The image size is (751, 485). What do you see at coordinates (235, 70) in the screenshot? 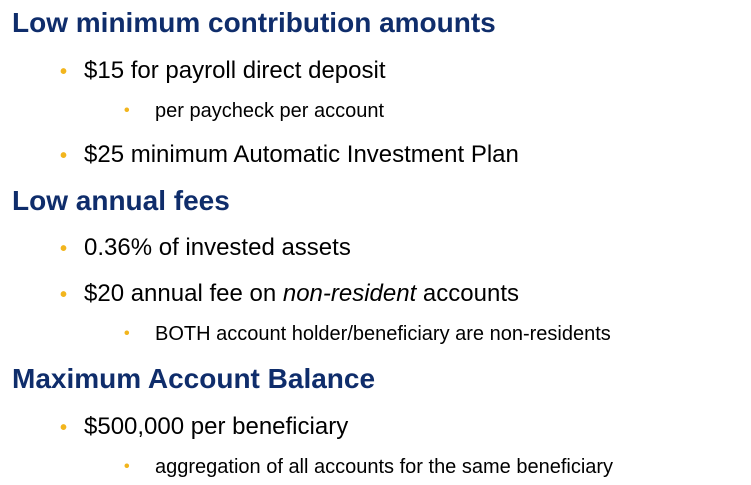
I see `bullet-text: $15 for payroll direct deposit` at bounding box center [235, 70].